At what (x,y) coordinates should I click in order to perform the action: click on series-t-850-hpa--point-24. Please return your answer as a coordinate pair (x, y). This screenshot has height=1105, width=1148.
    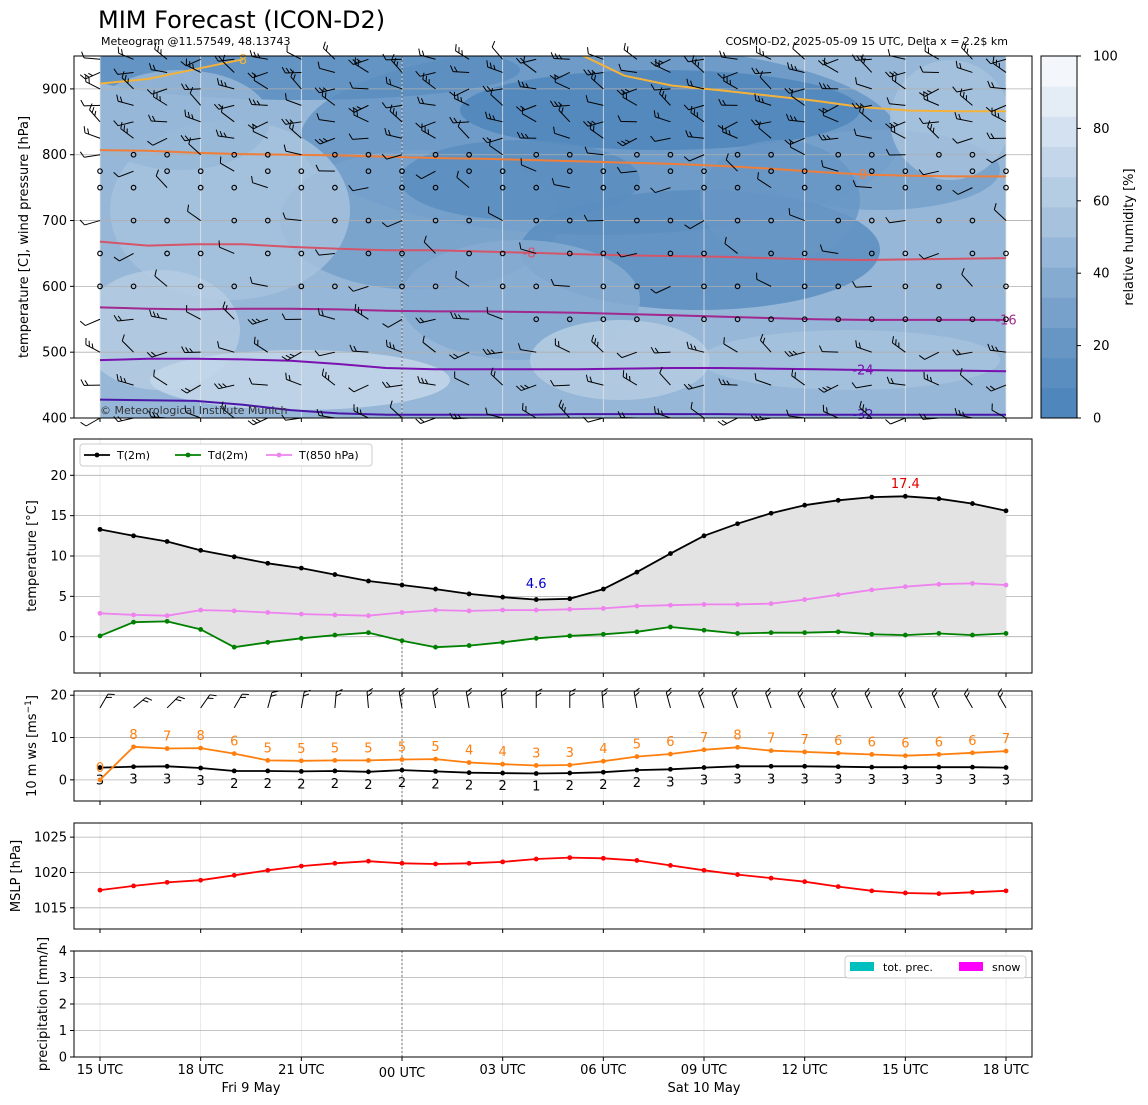
    Looking at the image, I should click on (905, 587).